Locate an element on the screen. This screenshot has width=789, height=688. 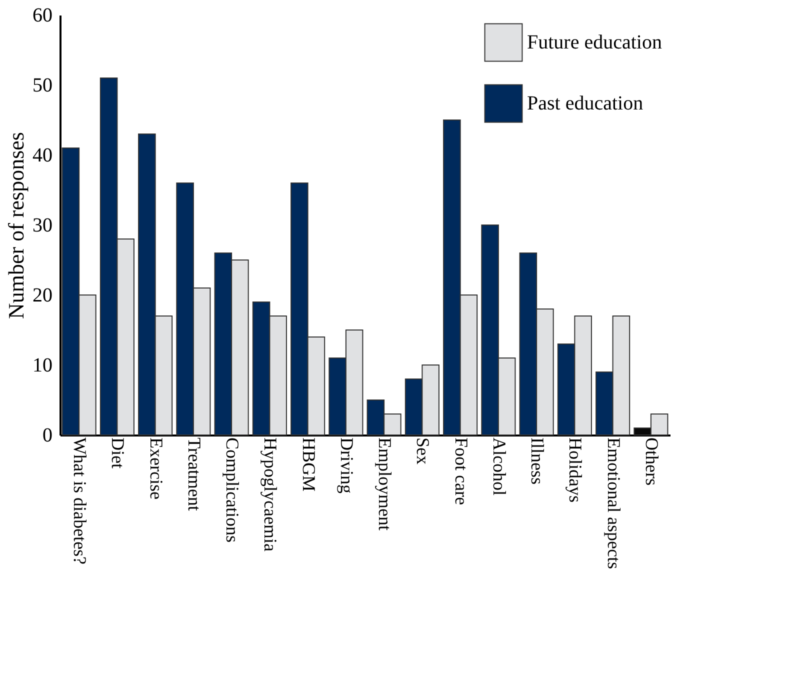
x-tick-label: Hypoglycaemia is located at coordinates (270, 495).